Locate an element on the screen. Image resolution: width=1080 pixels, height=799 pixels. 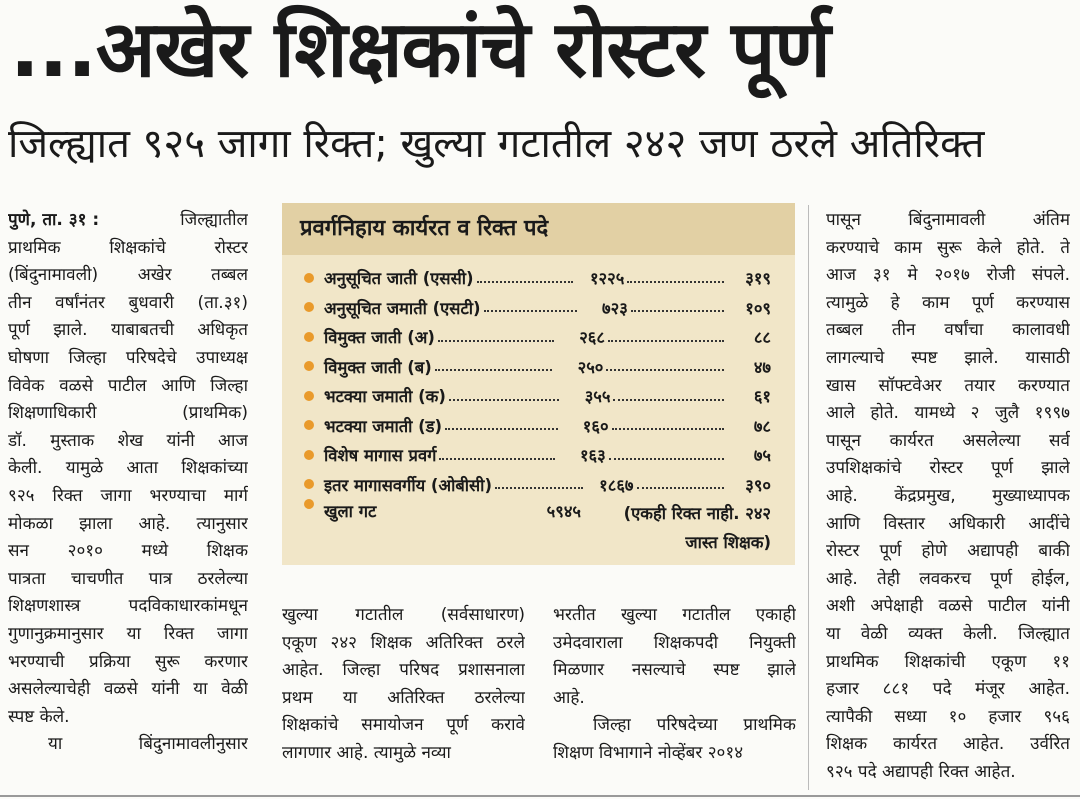
text-line: गुणानुक्रमानुसार या रिक्त जागा is located at coordinates (128, 633).